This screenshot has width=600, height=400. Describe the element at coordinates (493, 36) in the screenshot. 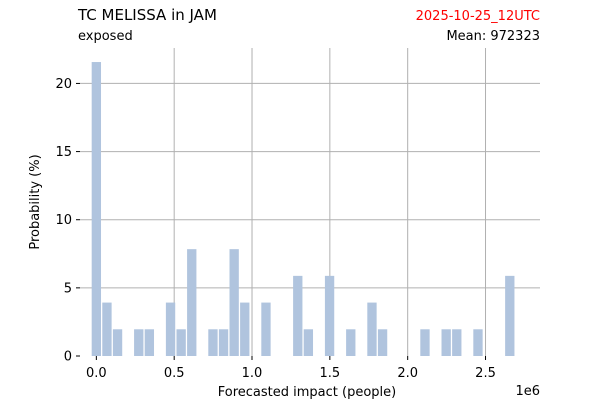

I see `mean-value: Mean: 972323` at that location.